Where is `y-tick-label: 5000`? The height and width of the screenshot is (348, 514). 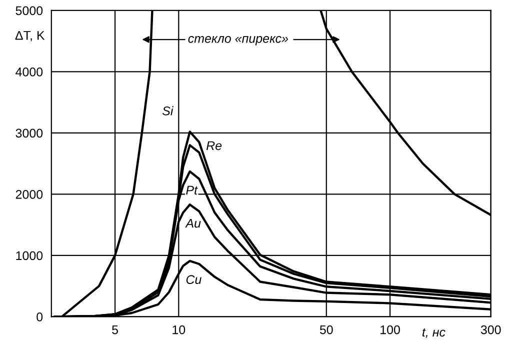 y-tick-label: 5000 is located at coordinates (29, 11).